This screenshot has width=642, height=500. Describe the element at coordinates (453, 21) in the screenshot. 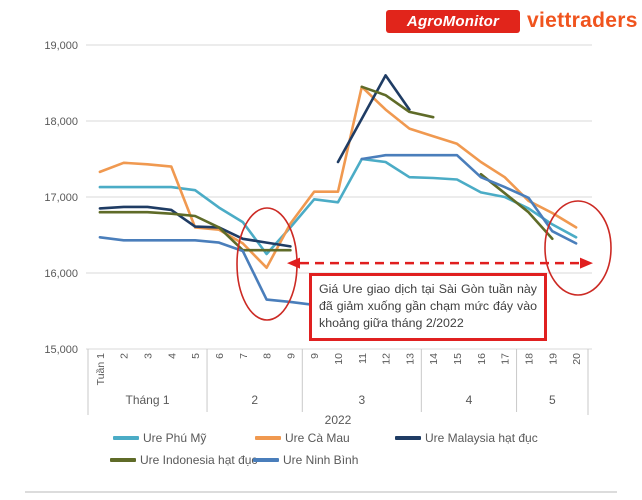

I see `agromonitor-logo: AgroMonitor` at that location.